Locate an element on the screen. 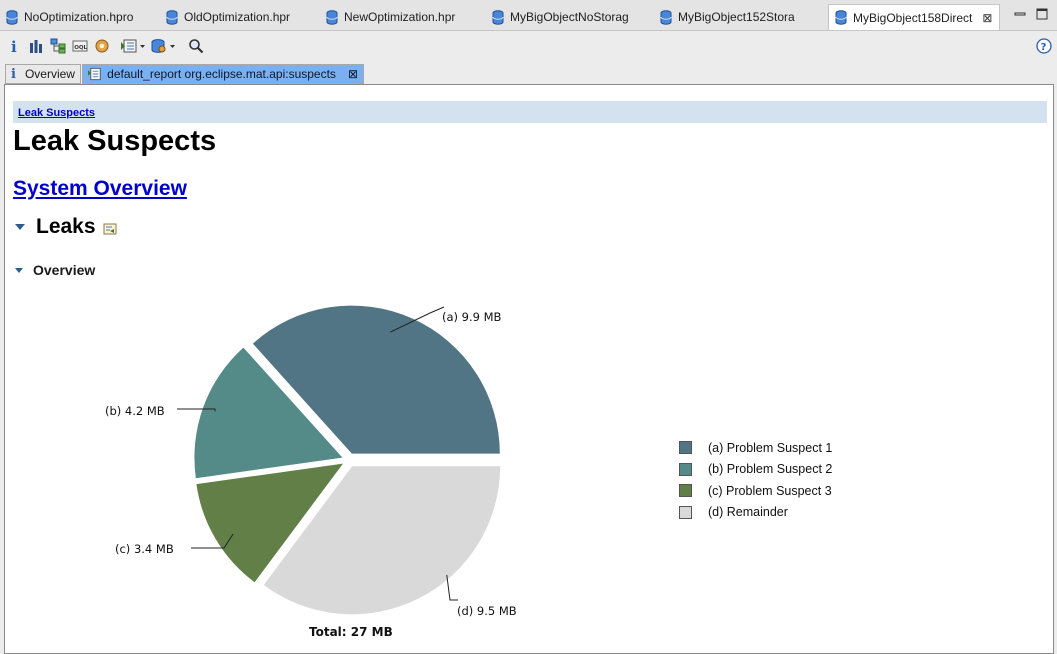  run-report-dropdown is located at coordinates (133, 46).